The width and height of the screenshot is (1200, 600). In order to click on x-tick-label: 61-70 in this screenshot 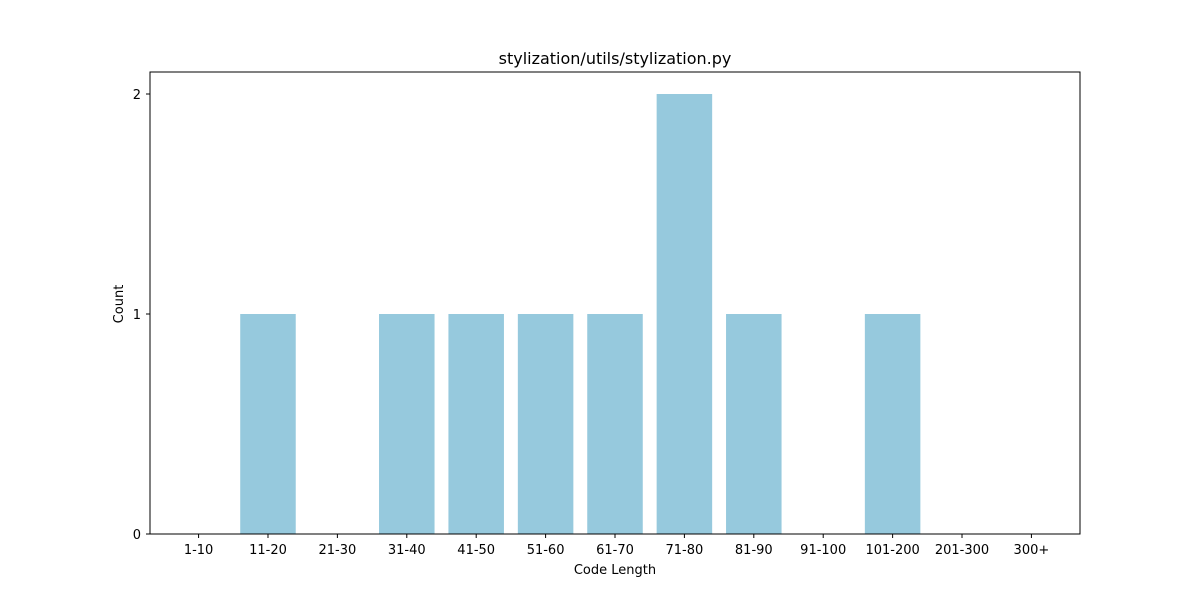, I will do `click(615, 550)`.